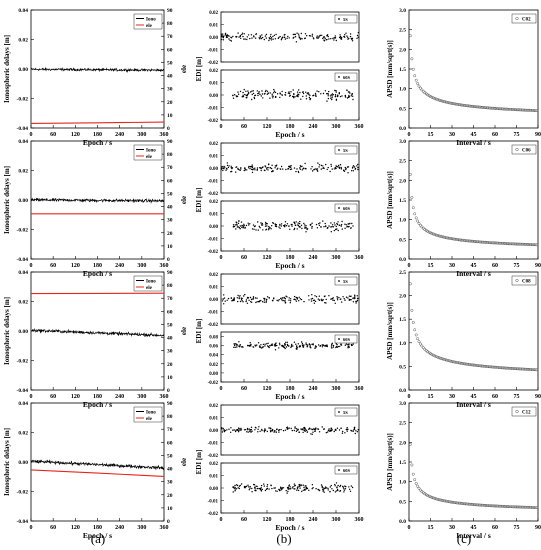 The height and width of the screenshot is (550, 541). What do you see at coordinates (23, 303) in the screenshot?
I see `a3-ytick-label: 0.02` at bounding box center [23, 303].